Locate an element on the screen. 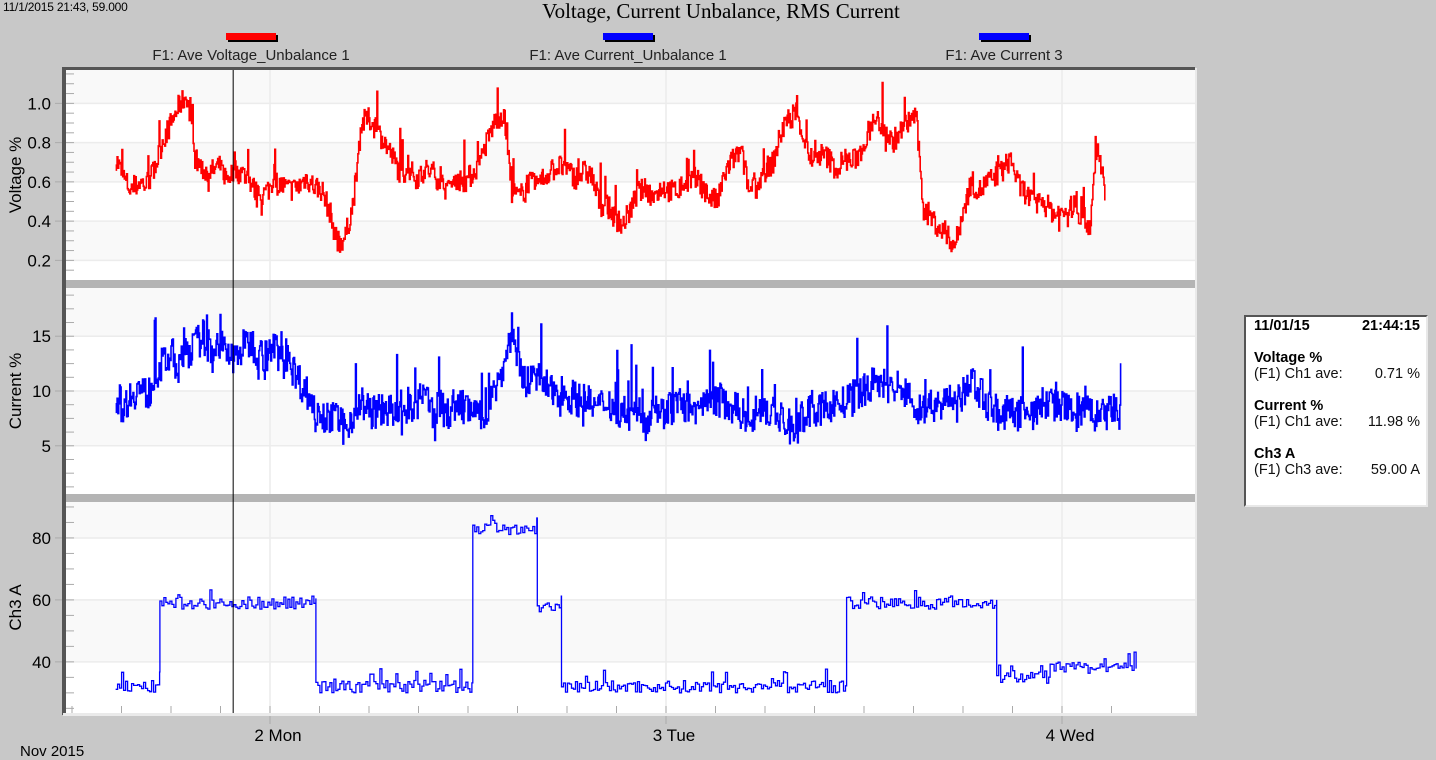 This screenshot has width=1436, height=760. top-border is located at coordinates (628, 68).